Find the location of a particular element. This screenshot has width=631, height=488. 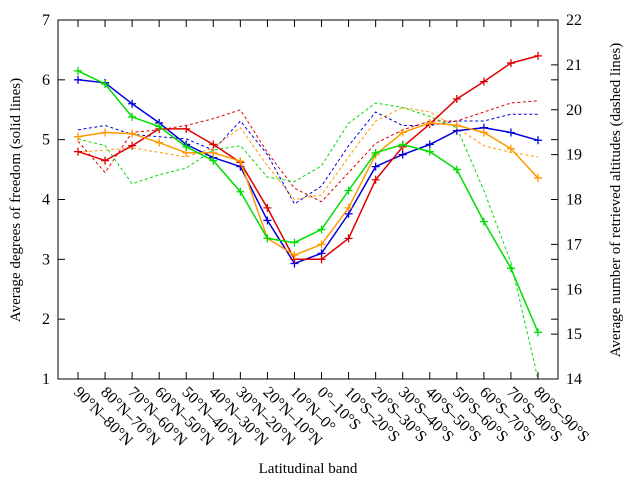

y2-tick-label: 20 is located at coordinates (574, 110).